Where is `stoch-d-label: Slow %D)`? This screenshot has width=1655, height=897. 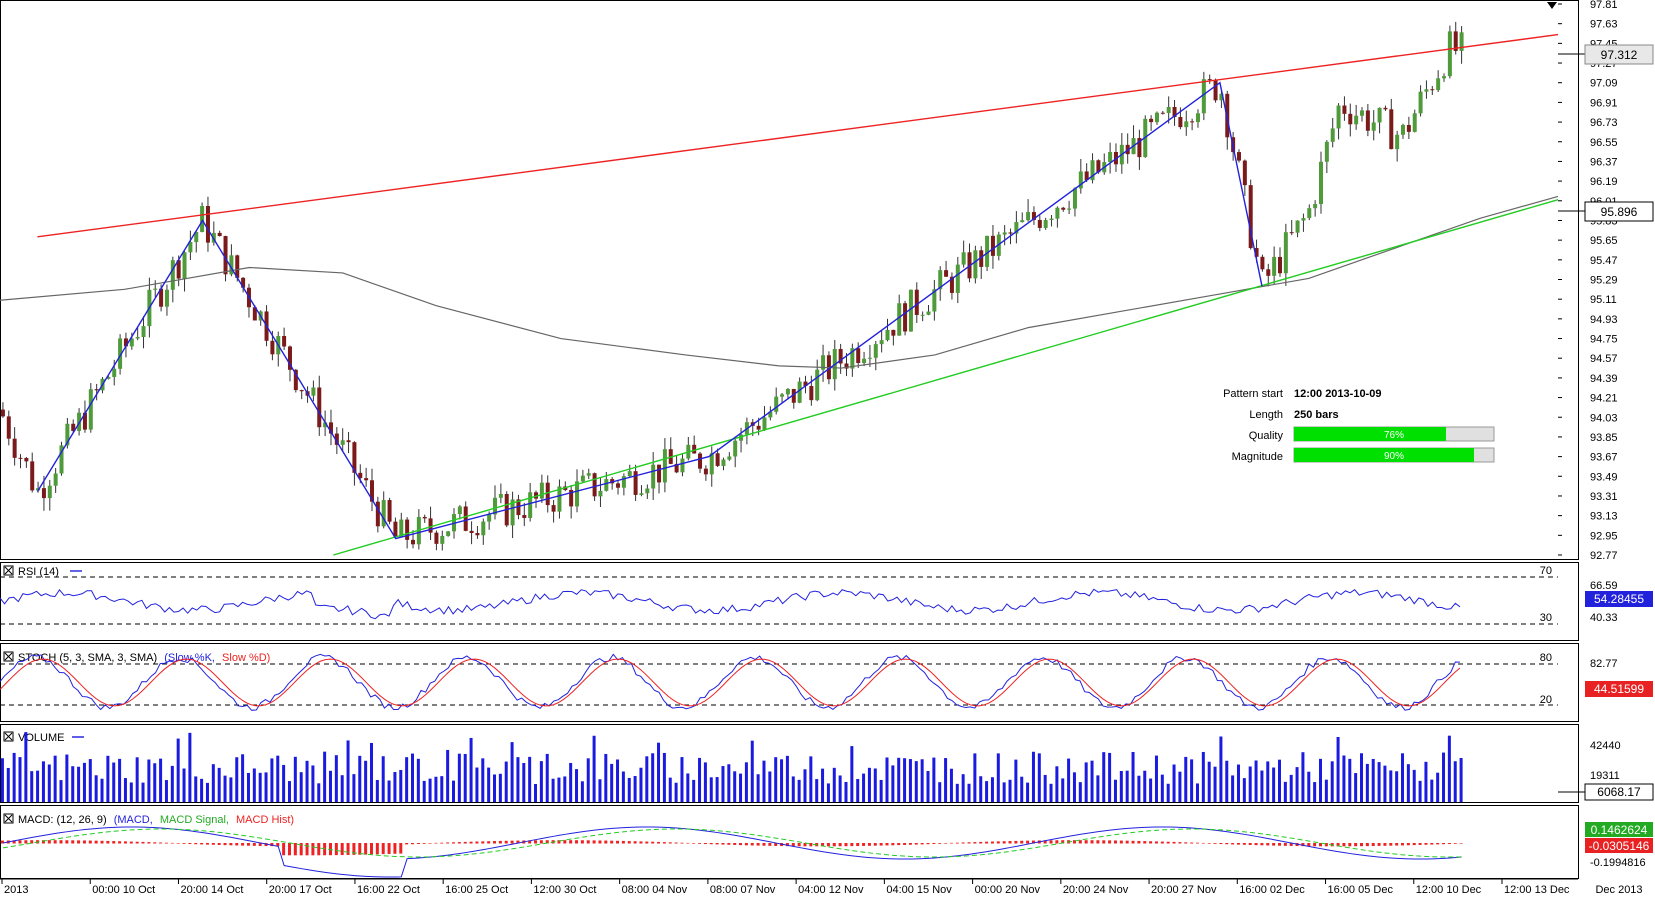
stoch-d-label: Slow %D) is located at coordinates (246, 658).